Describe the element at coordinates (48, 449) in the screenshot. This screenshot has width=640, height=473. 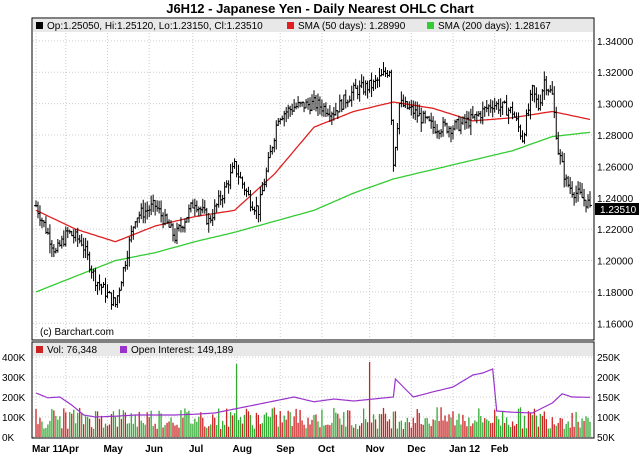
I see `x-tick: Mar 11` at that location.